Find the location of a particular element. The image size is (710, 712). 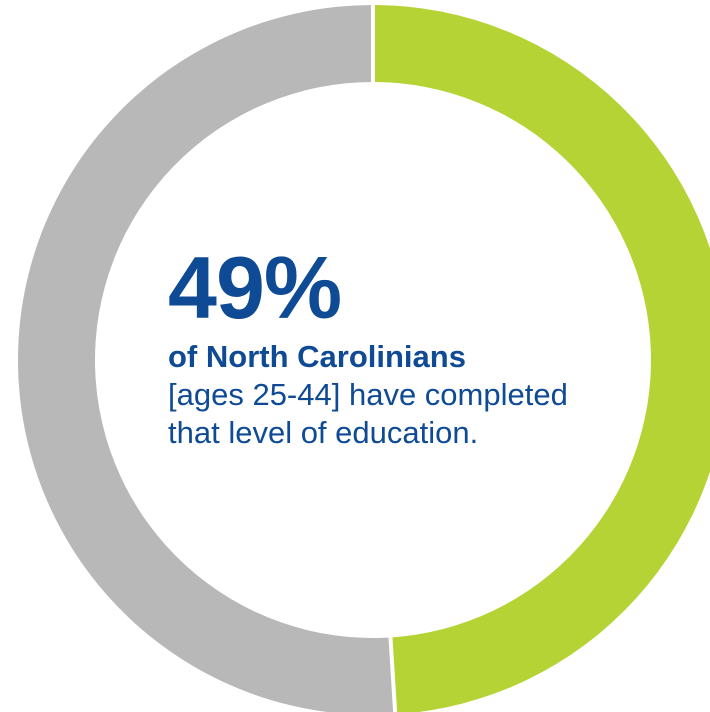

subject-label: of North Carolinians is located at coordinates (317, 356).